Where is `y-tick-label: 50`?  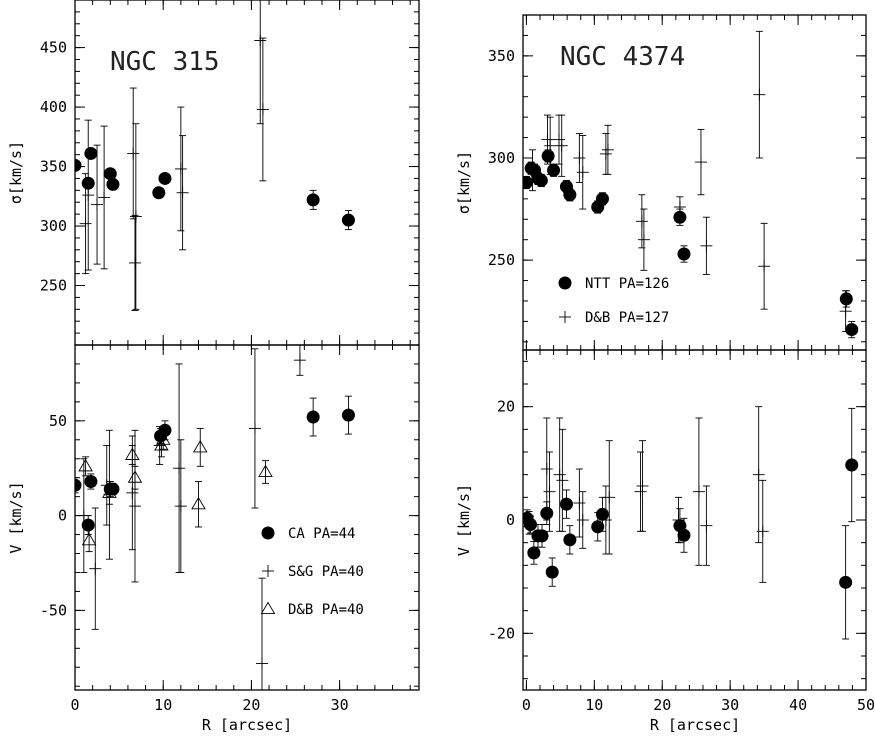 y-tick-label: 50 is located at coordinates (58, 421).